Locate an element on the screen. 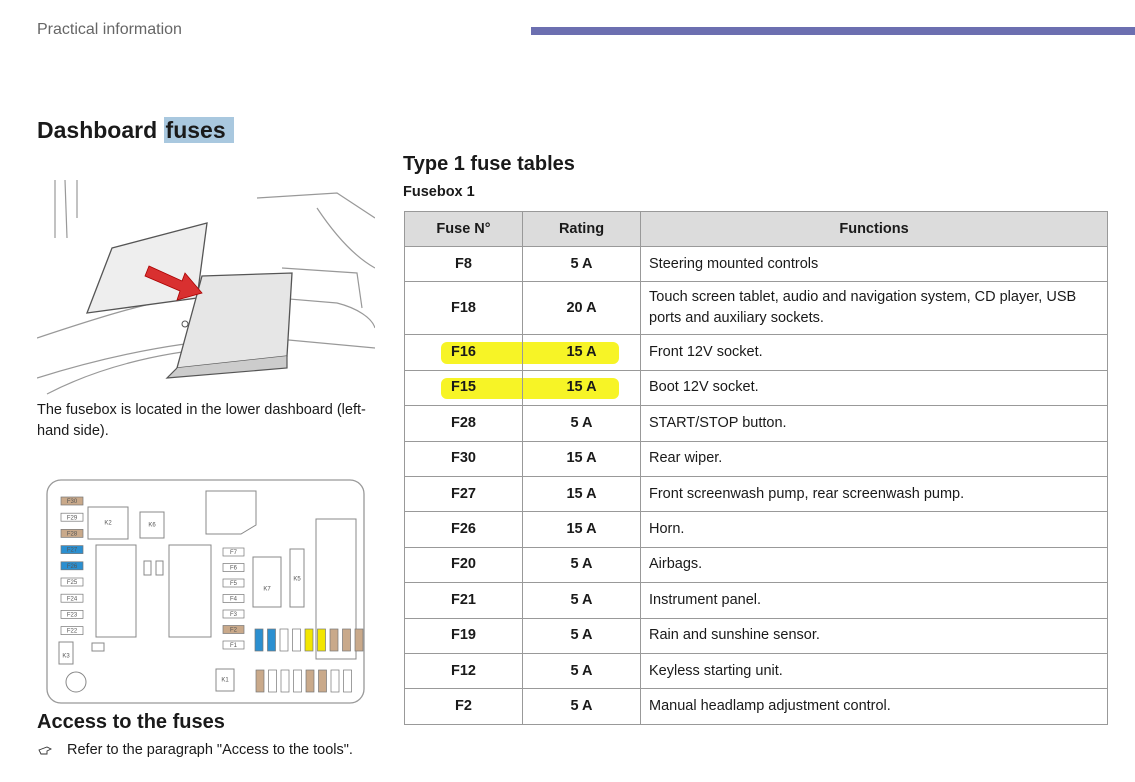 The width and height of the screenshot is (1135, 782). function-cell: Manual headlamp adjustment control. is located at coordinates (874, 706).